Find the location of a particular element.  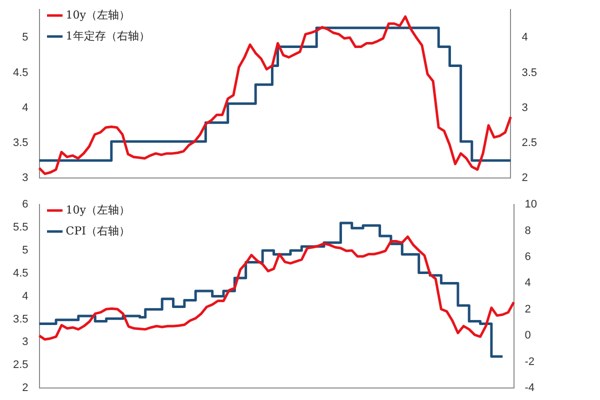

y-tick-label: 6 is located at coordinates (25, 204).